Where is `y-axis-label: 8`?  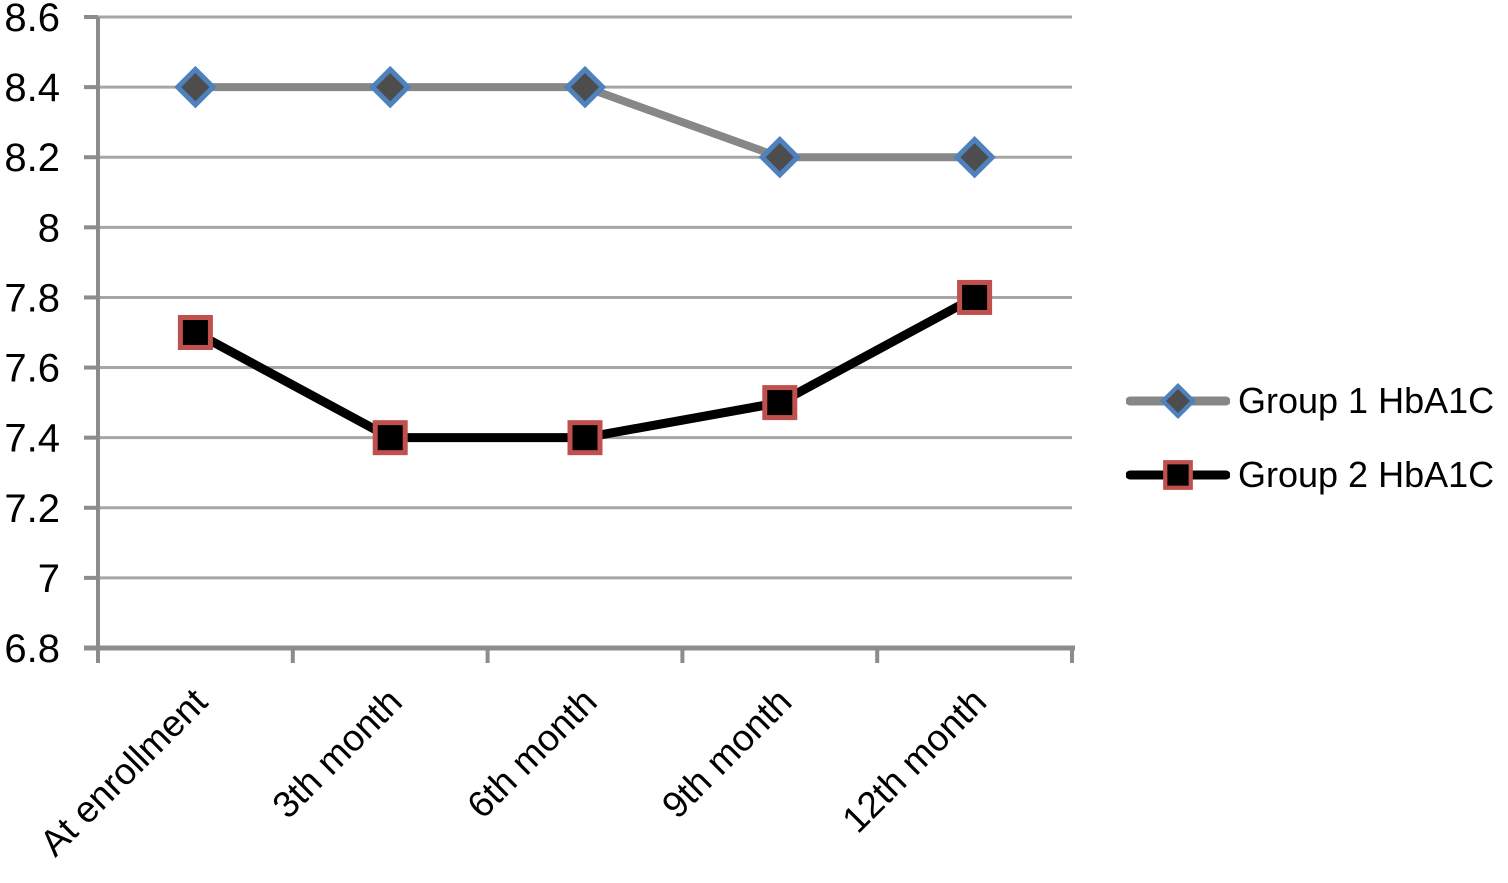
y-axis-label: 8 is located at coordinates (49, 228).